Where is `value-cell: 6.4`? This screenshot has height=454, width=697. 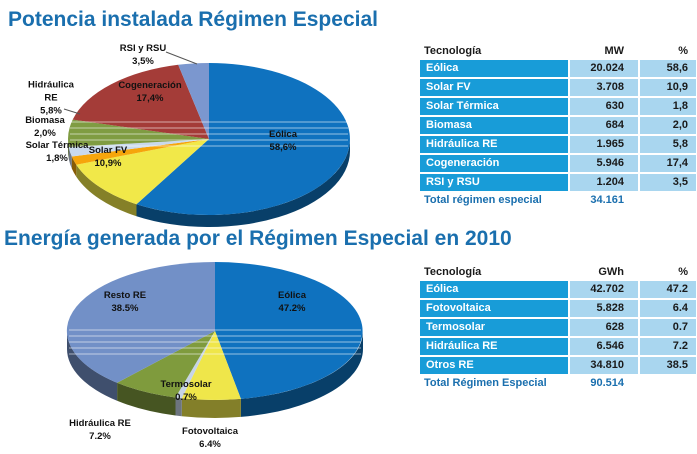 value-cell: 6.4 is located at coordinates (668, 308).